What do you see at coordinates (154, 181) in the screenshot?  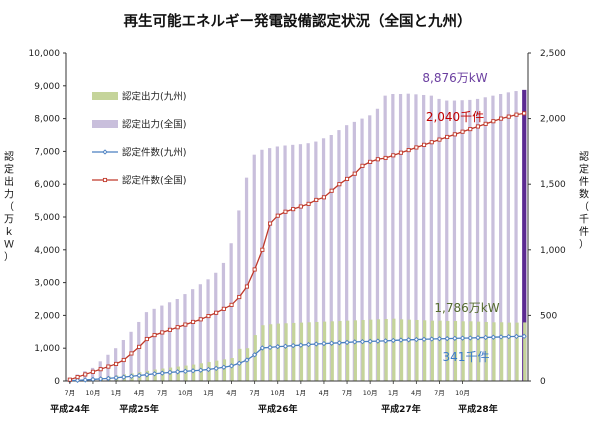 I see `legend-label: 認定件数(全国)` at bounding box center [154, 181].